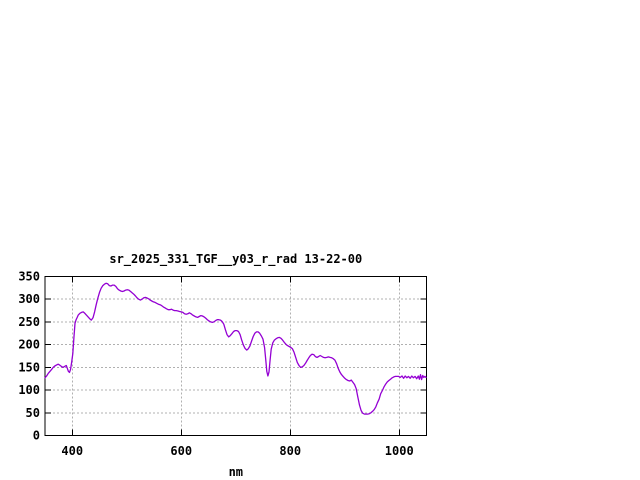 This screenshot has height=480, width=640. I want to click on y-tick-label: 250, so click(29, 322).